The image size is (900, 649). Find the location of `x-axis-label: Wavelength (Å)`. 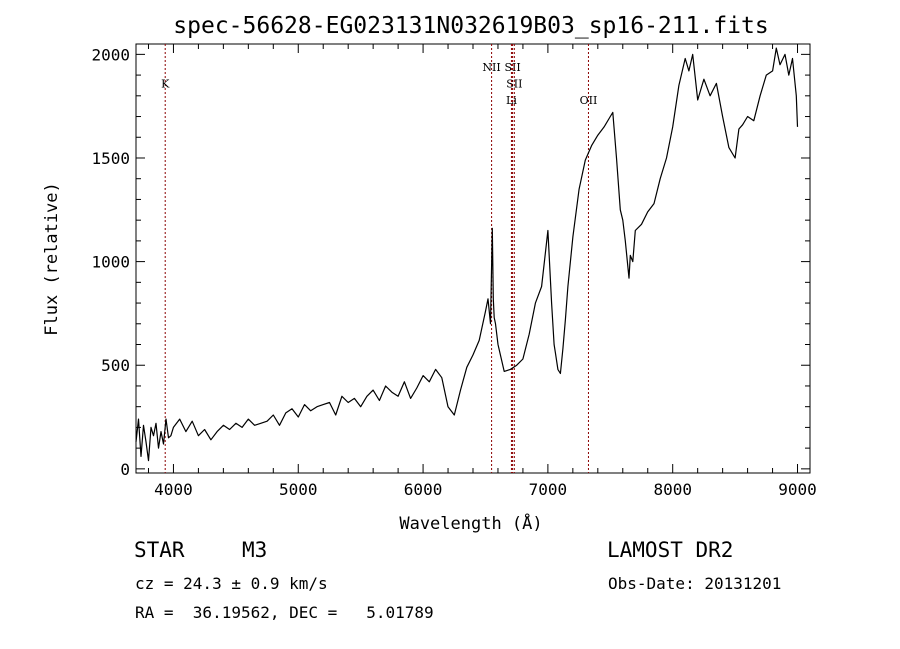

x-axis-label: Wavelength (Å) is located at coordinates (470, 523).